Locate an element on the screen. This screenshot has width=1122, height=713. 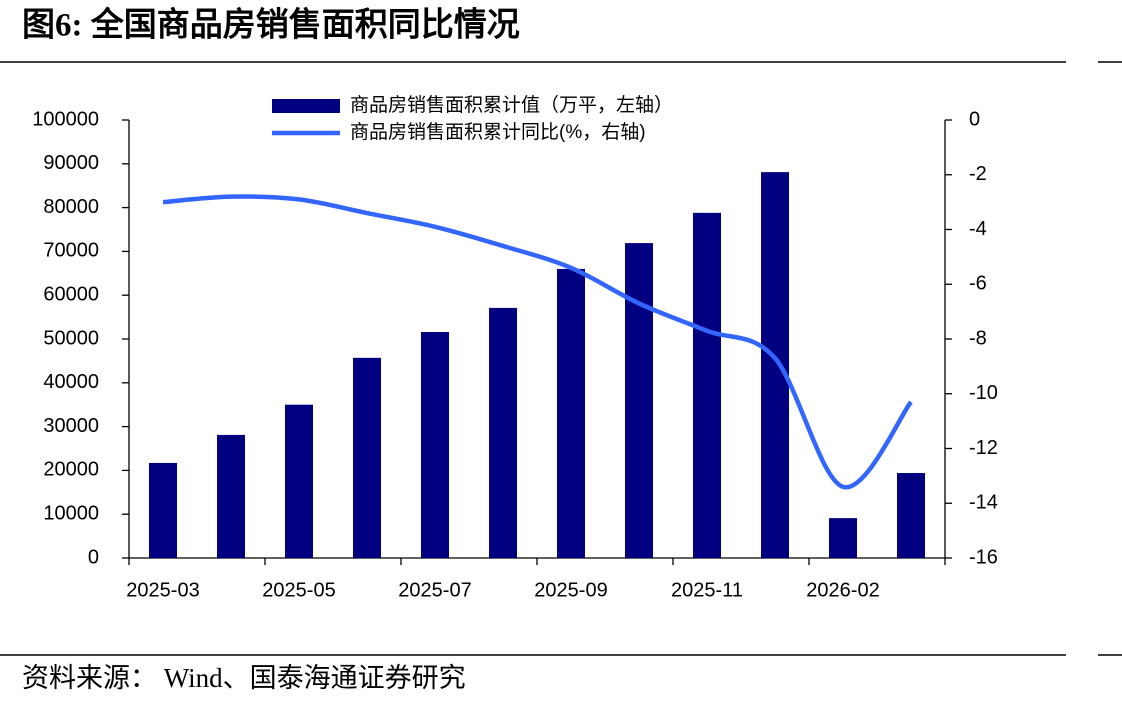
y-tick-label: 0 is located at coordinates (93, 557).